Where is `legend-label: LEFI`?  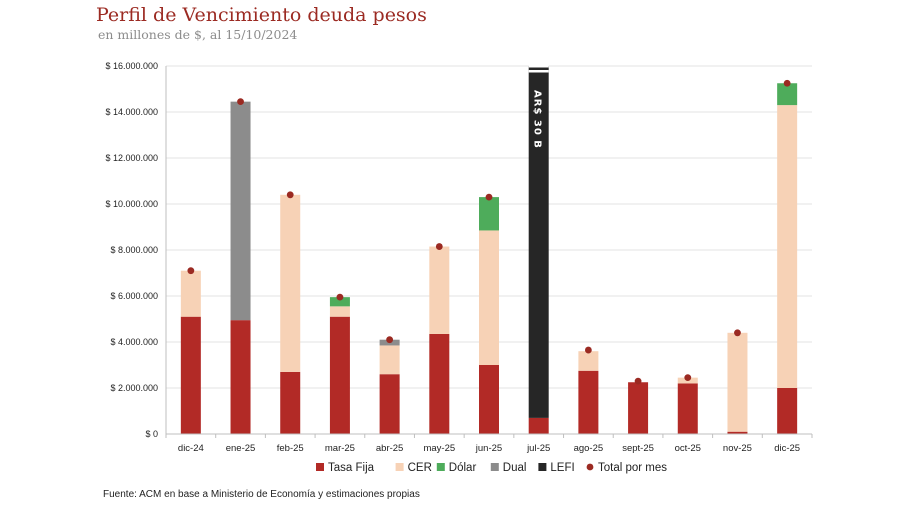
legend-label: LEFI is located at coordinates (562, 468).